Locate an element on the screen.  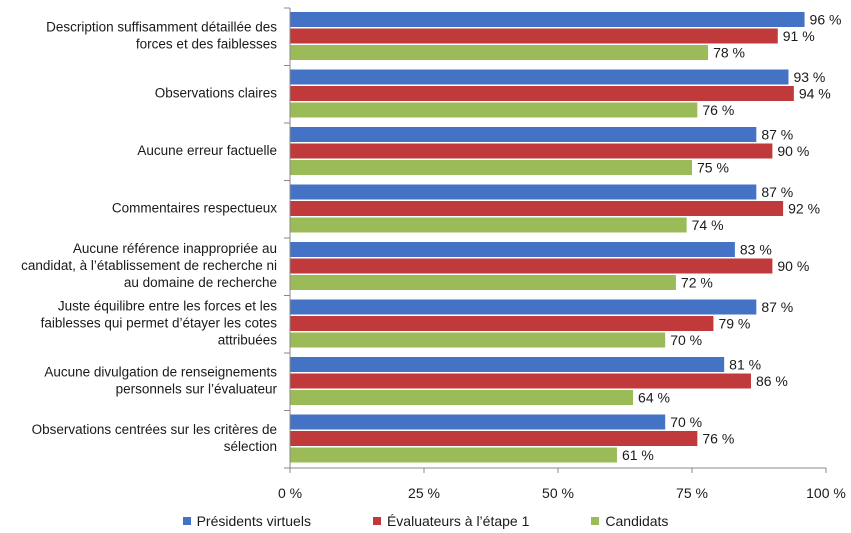
value-label-2-1: 91 % is located at coordinates (799, 36).